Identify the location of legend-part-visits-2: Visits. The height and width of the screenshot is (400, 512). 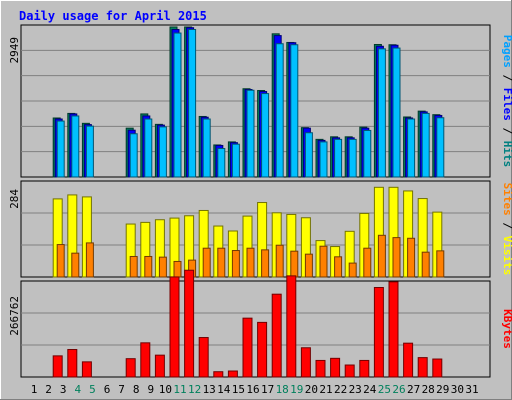
(506, 256).